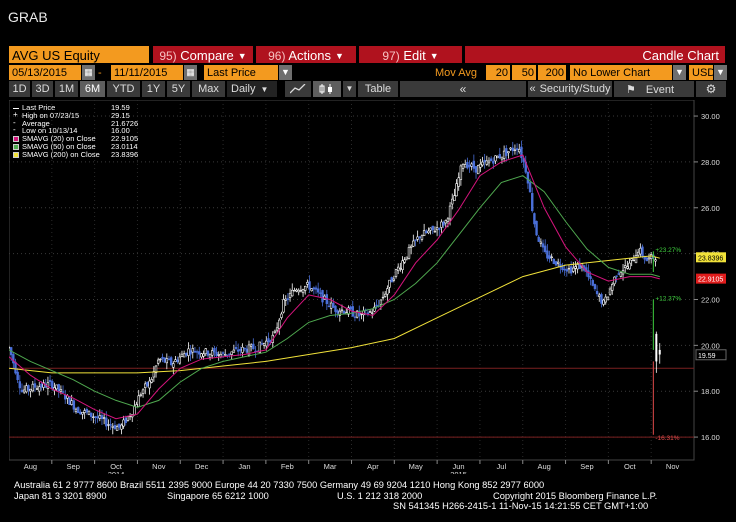  Describe the element at coordinates (92, 89) in the screenshot. I see `period-6m: 6M` at that location.